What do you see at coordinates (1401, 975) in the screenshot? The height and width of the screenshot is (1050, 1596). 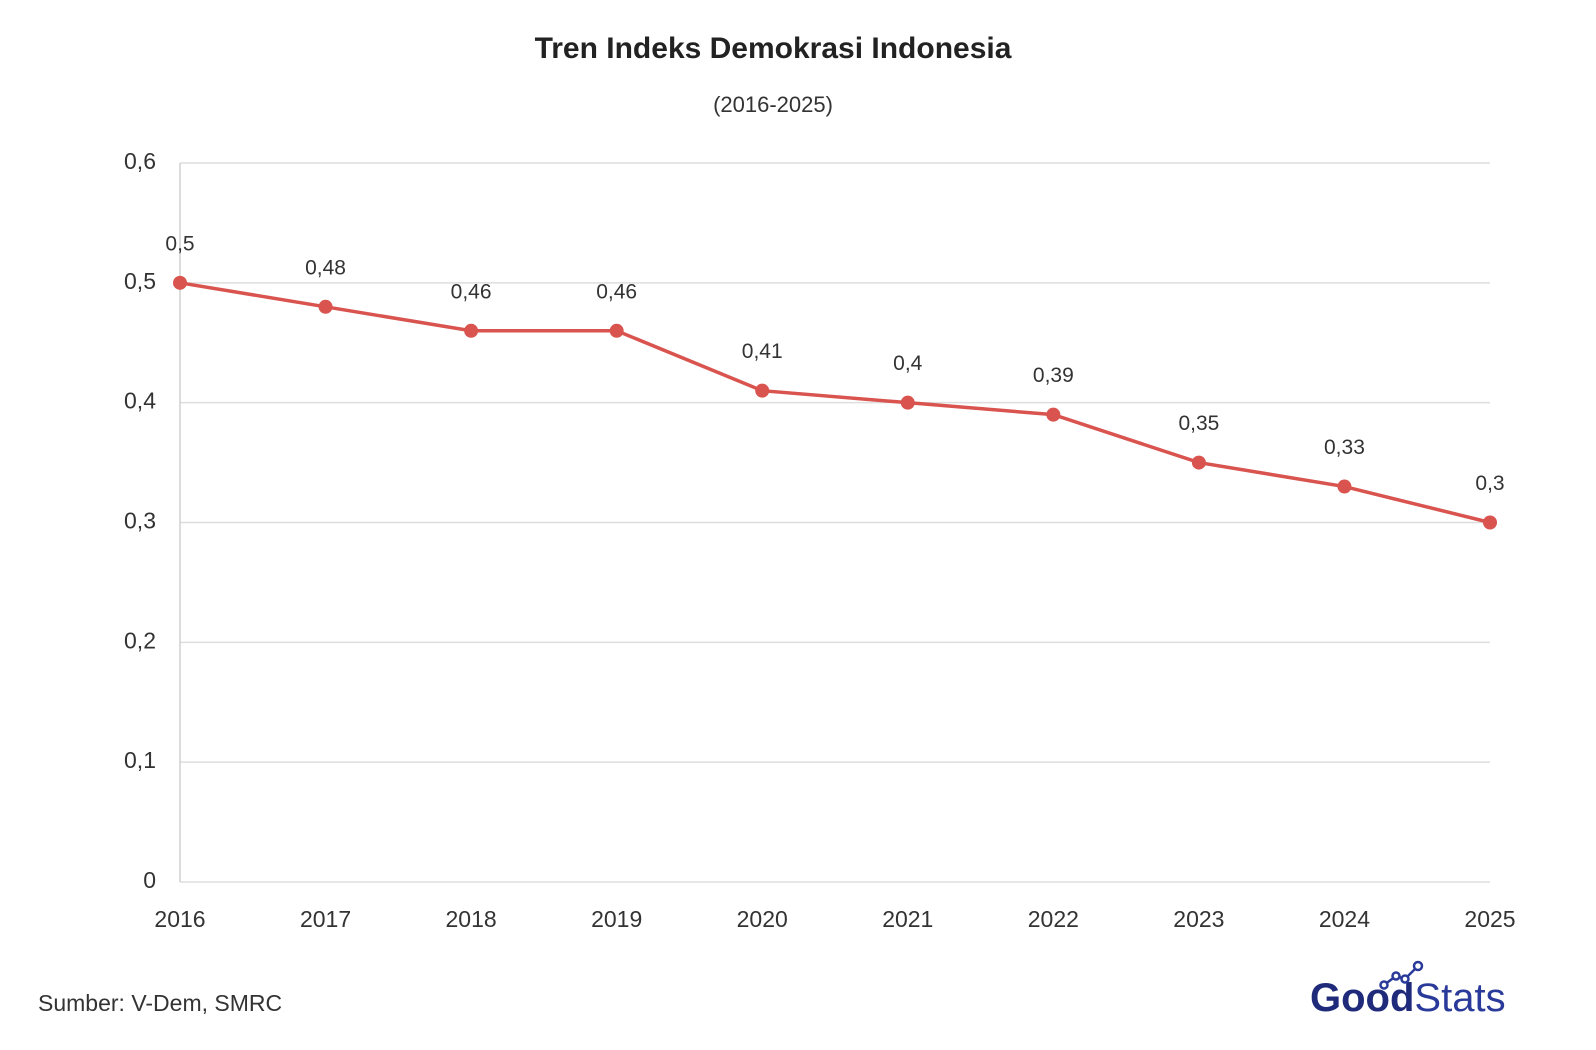 I see `logo-icon` at bounding box center [1401, 975].